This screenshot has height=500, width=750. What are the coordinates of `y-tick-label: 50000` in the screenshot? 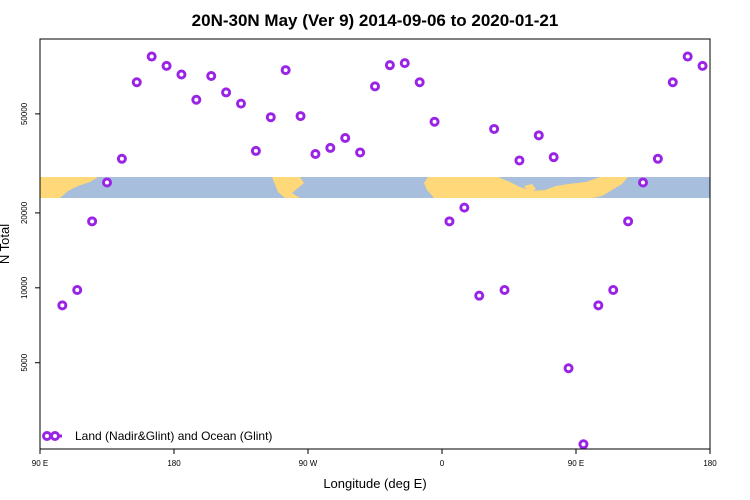 It's located at (24, 113).